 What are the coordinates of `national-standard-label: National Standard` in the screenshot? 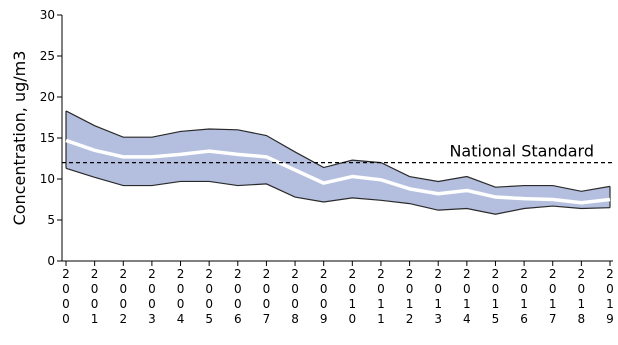 It's located at (521, 151).